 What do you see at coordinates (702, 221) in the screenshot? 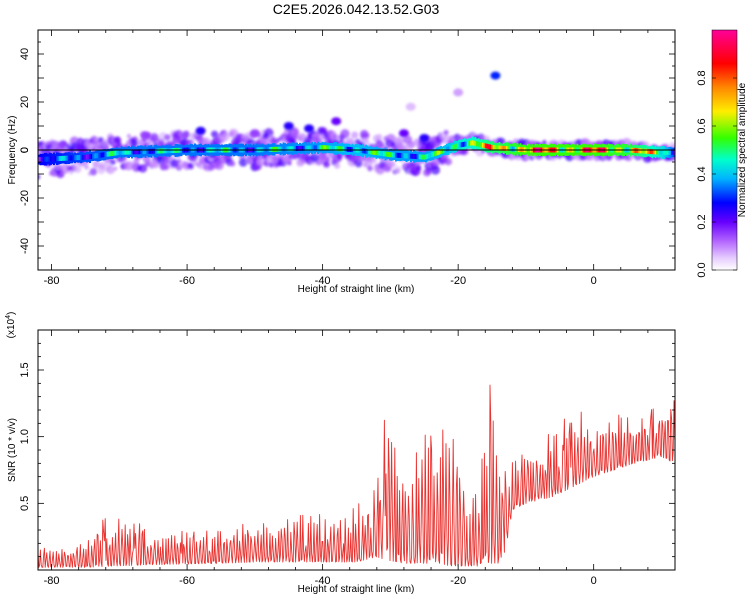
I see `colorbar-tick-label: 0.2` at bounding box center [702, 221].